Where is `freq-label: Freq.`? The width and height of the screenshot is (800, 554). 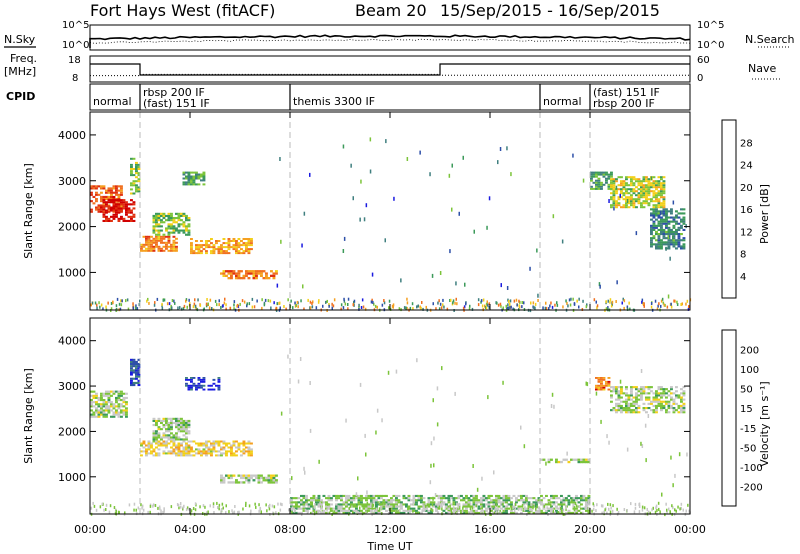 freq-label: Freq. is located at coordinates (23, 58).